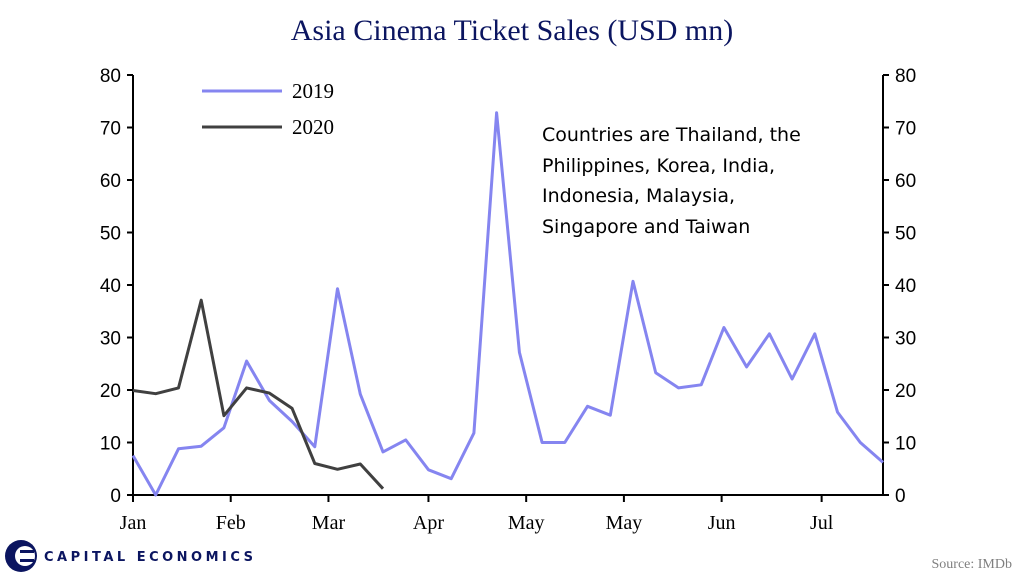 The height and width of the screenshot is (583, 1024). I want to click on legend-label-2019: 2019, so click(313, 91).